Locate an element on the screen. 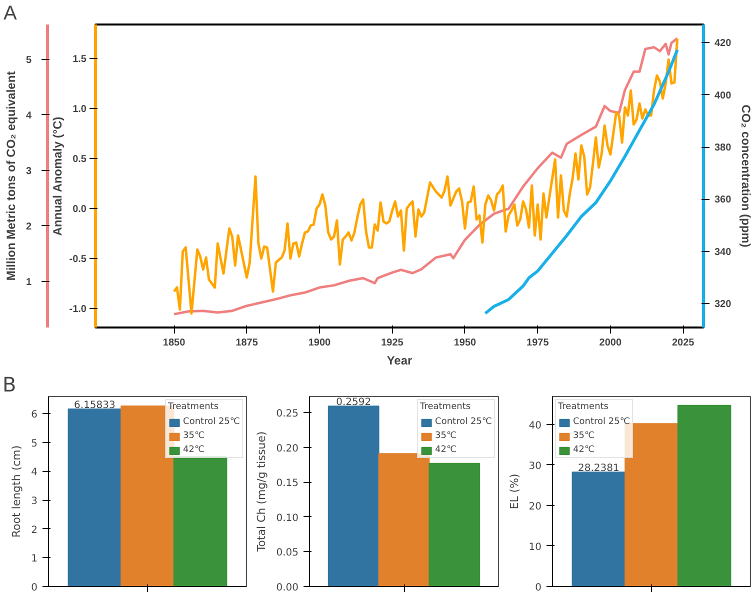 The height and width of the screenshot is (596, 756). y3-tick-label: 420 is located at coordinates (723, 44).